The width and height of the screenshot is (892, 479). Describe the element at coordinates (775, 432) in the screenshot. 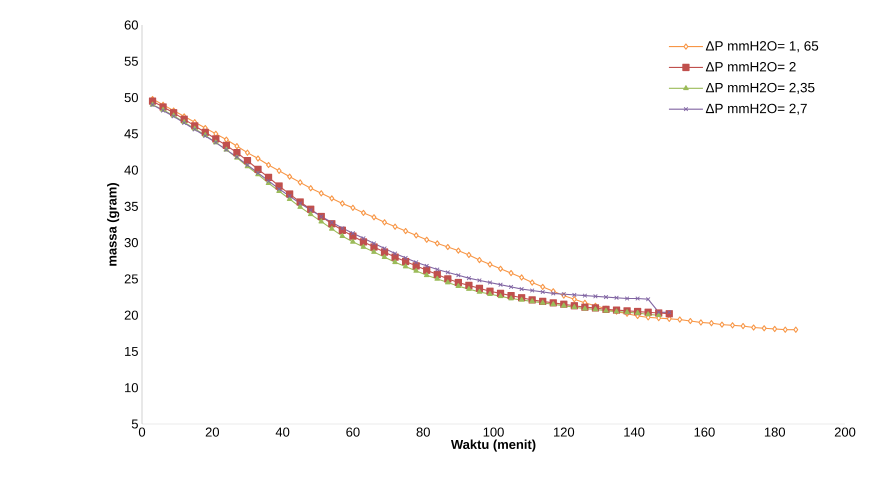

I see `x-tick-label: 180` at that location.